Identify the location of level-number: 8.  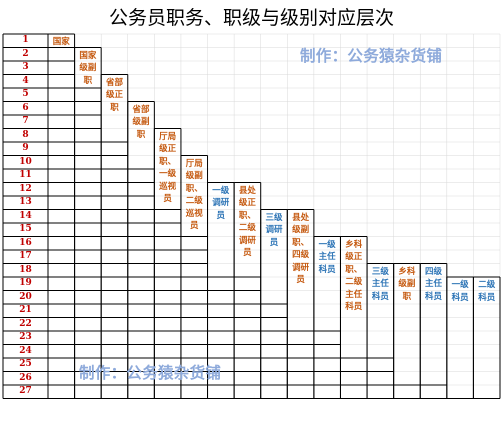
(25, 134).